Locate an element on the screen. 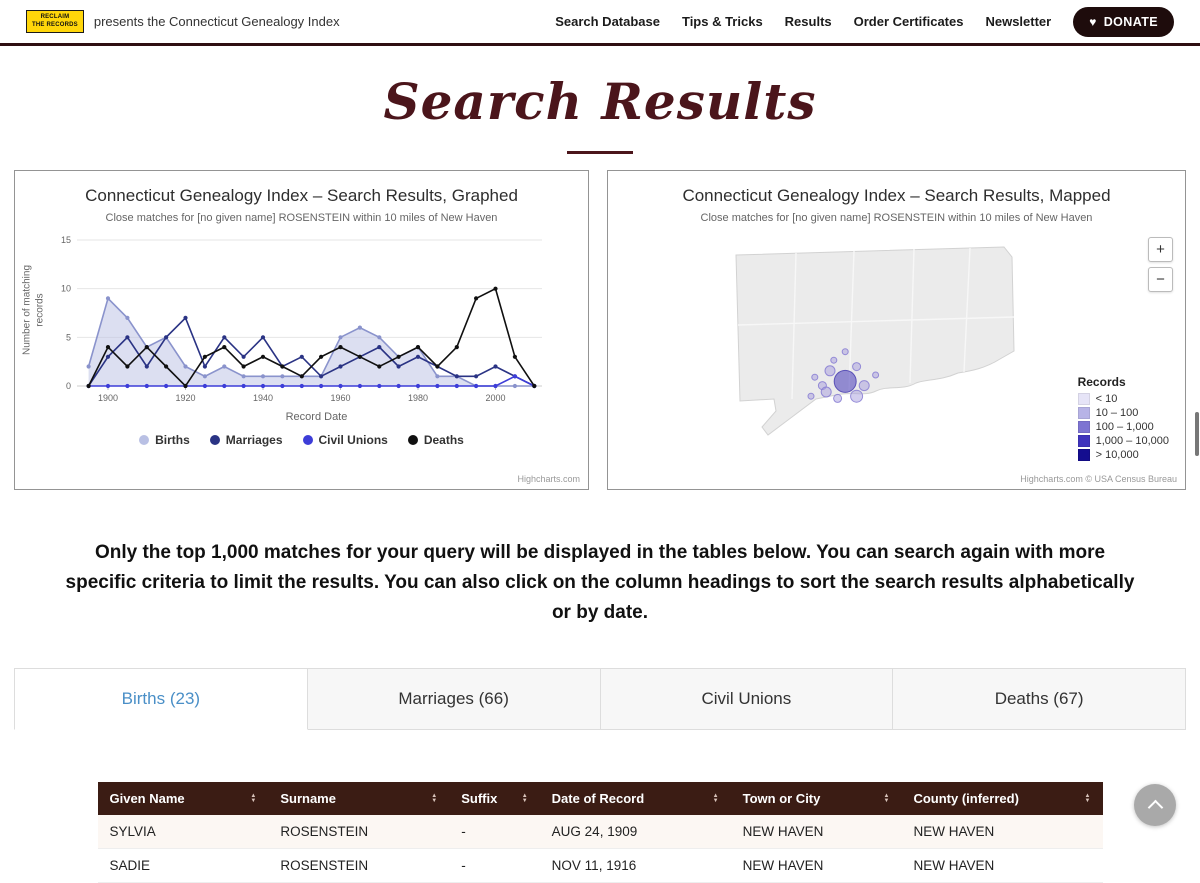 Image resolution: width=1200 pixels, height=883 pixels. map-canvas is located at coordinates (868, 339).